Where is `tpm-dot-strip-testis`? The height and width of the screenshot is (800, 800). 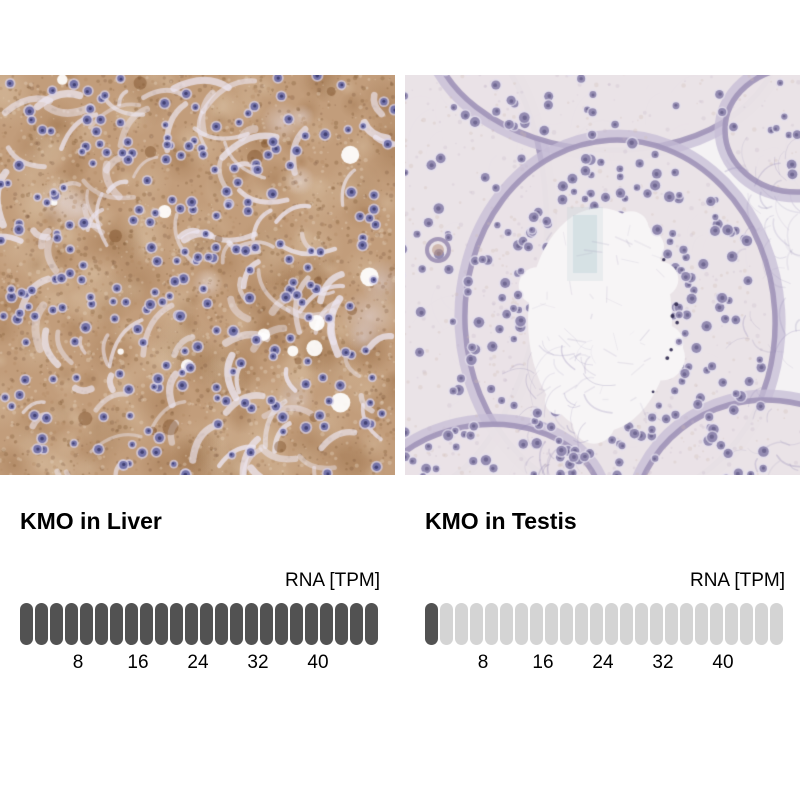 tpm-dot-strip-testis is located at coordinates (604, 624).